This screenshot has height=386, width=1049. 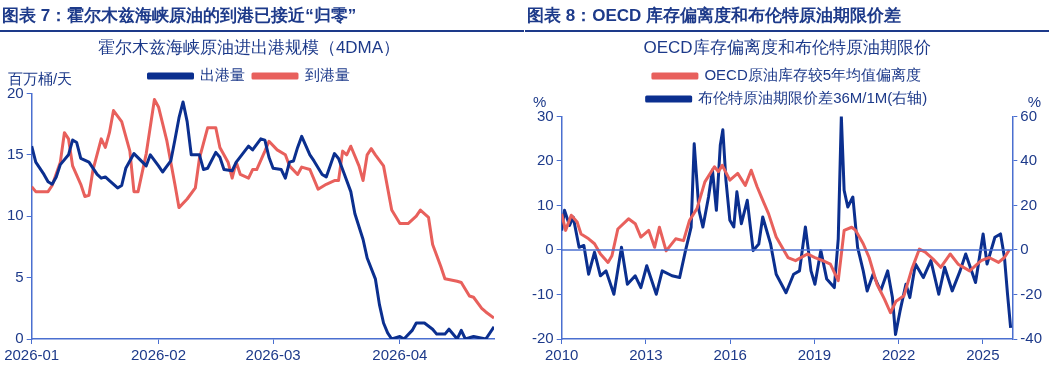 What do you see at coordinates (814, 355) in the screenshot?
I see `x-tick-label: 2019` at bounding box center [814, 355].